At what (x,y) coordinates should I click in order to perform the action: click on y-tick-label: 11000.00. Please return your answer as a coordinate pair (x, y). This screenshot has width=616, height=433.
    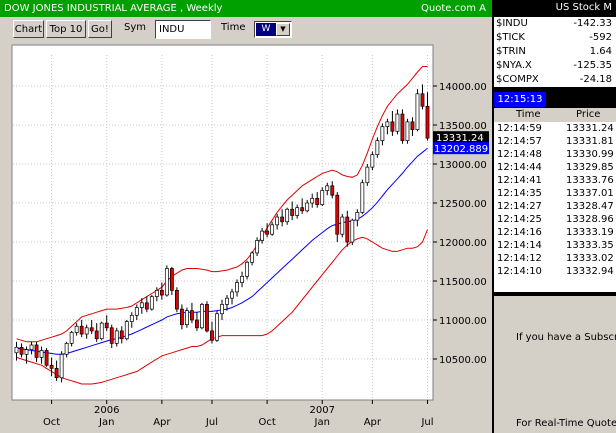
    Looking at the image, I should click on (463, 321).